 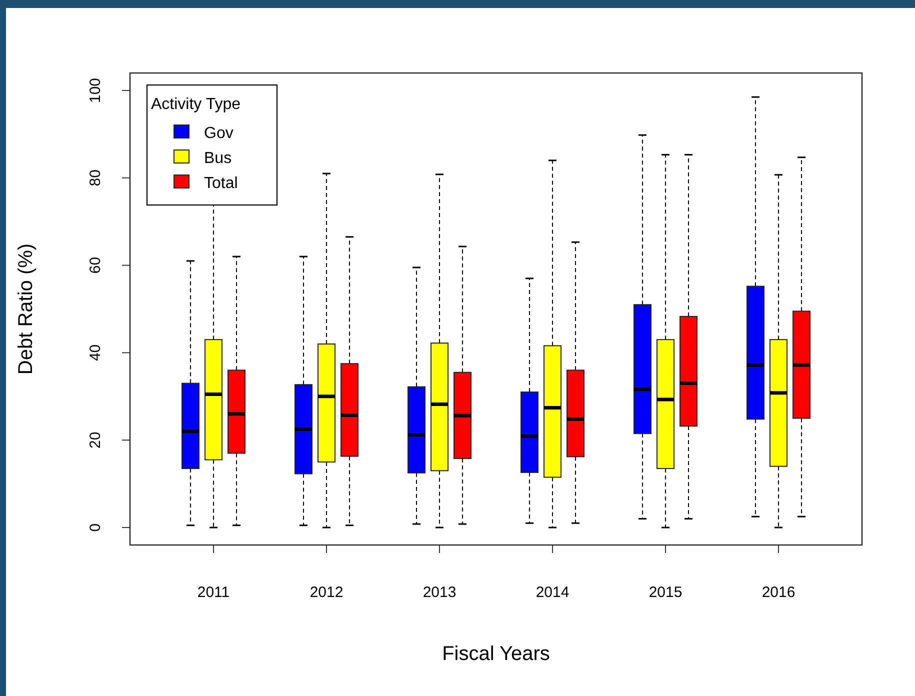 I want to click on x-tick-label: 2014, so click(x=553, y=592).